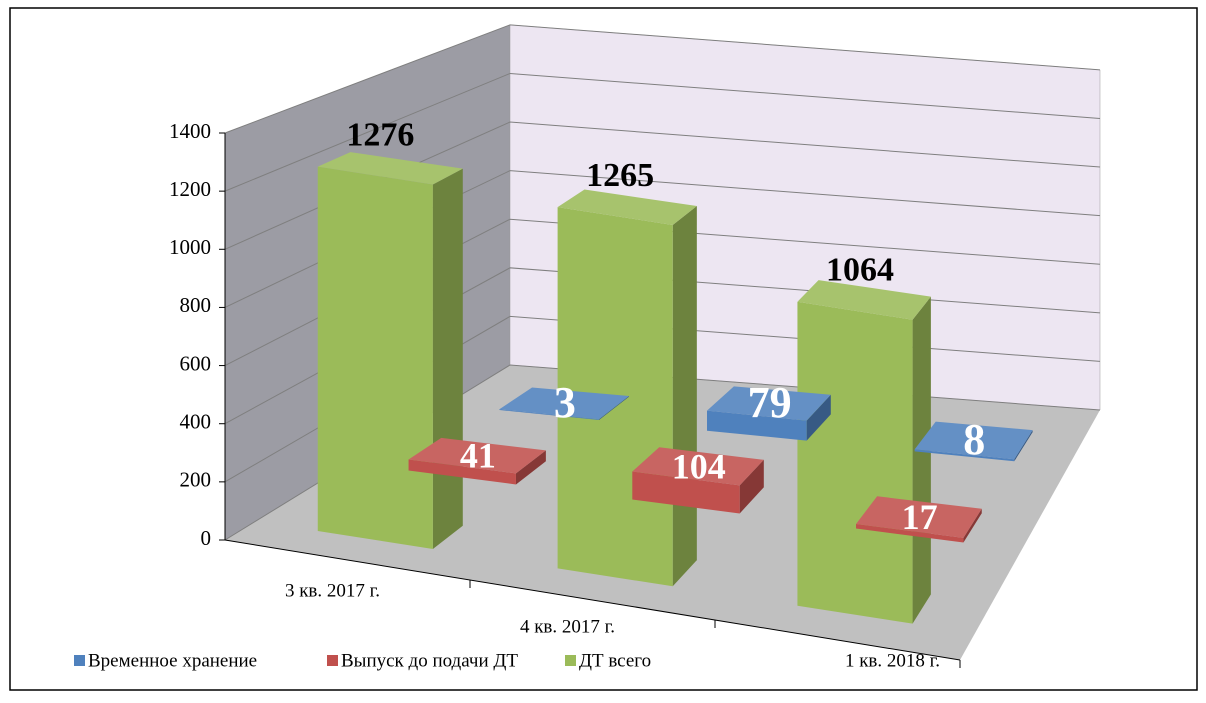  What do you see at coordinates (332, 590) in the screenshot?
I see `x-tick-label: 3 кв. 2017 г.` at bounding box center [332, 590].